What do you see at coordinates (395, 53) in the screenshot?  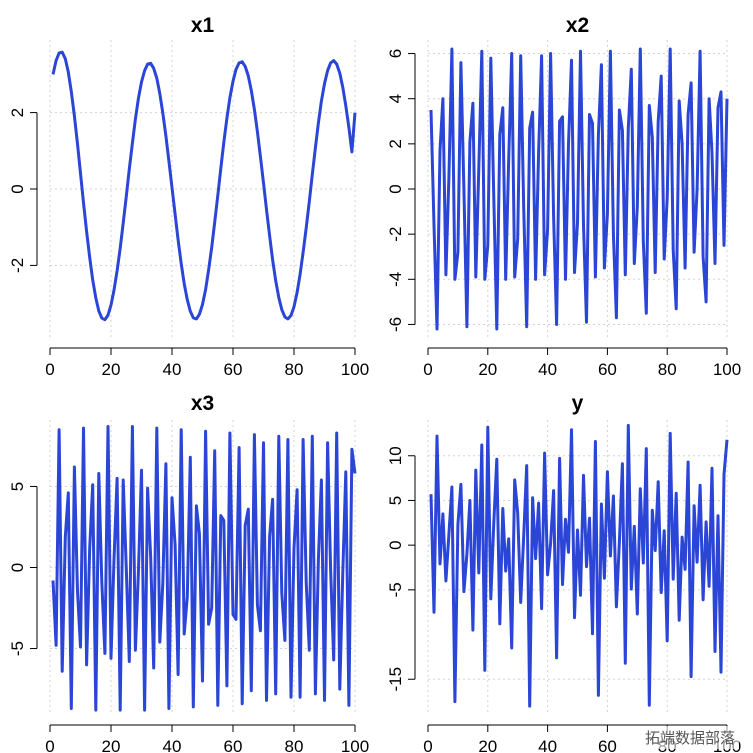 I see `y-tick-label: 6` at bounding box center [395, 53].